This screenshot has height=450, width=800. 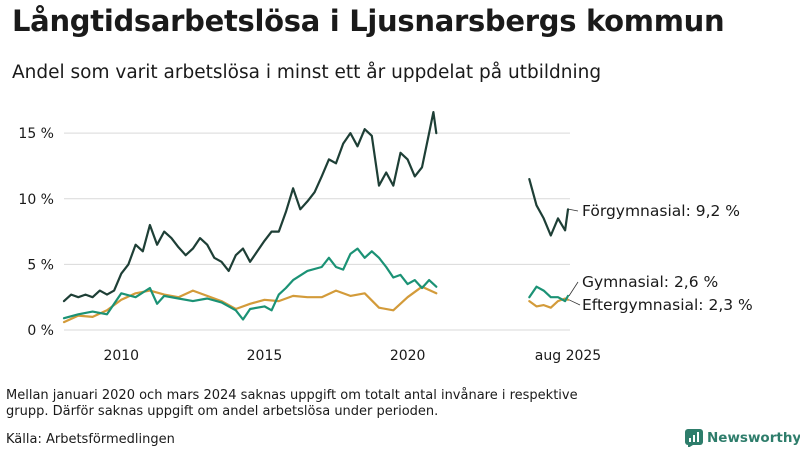 What do you see at coordinates (753, 438) in the screenshot?
I see `brand-name: Newsworthy` at bounding box center [753, 438].